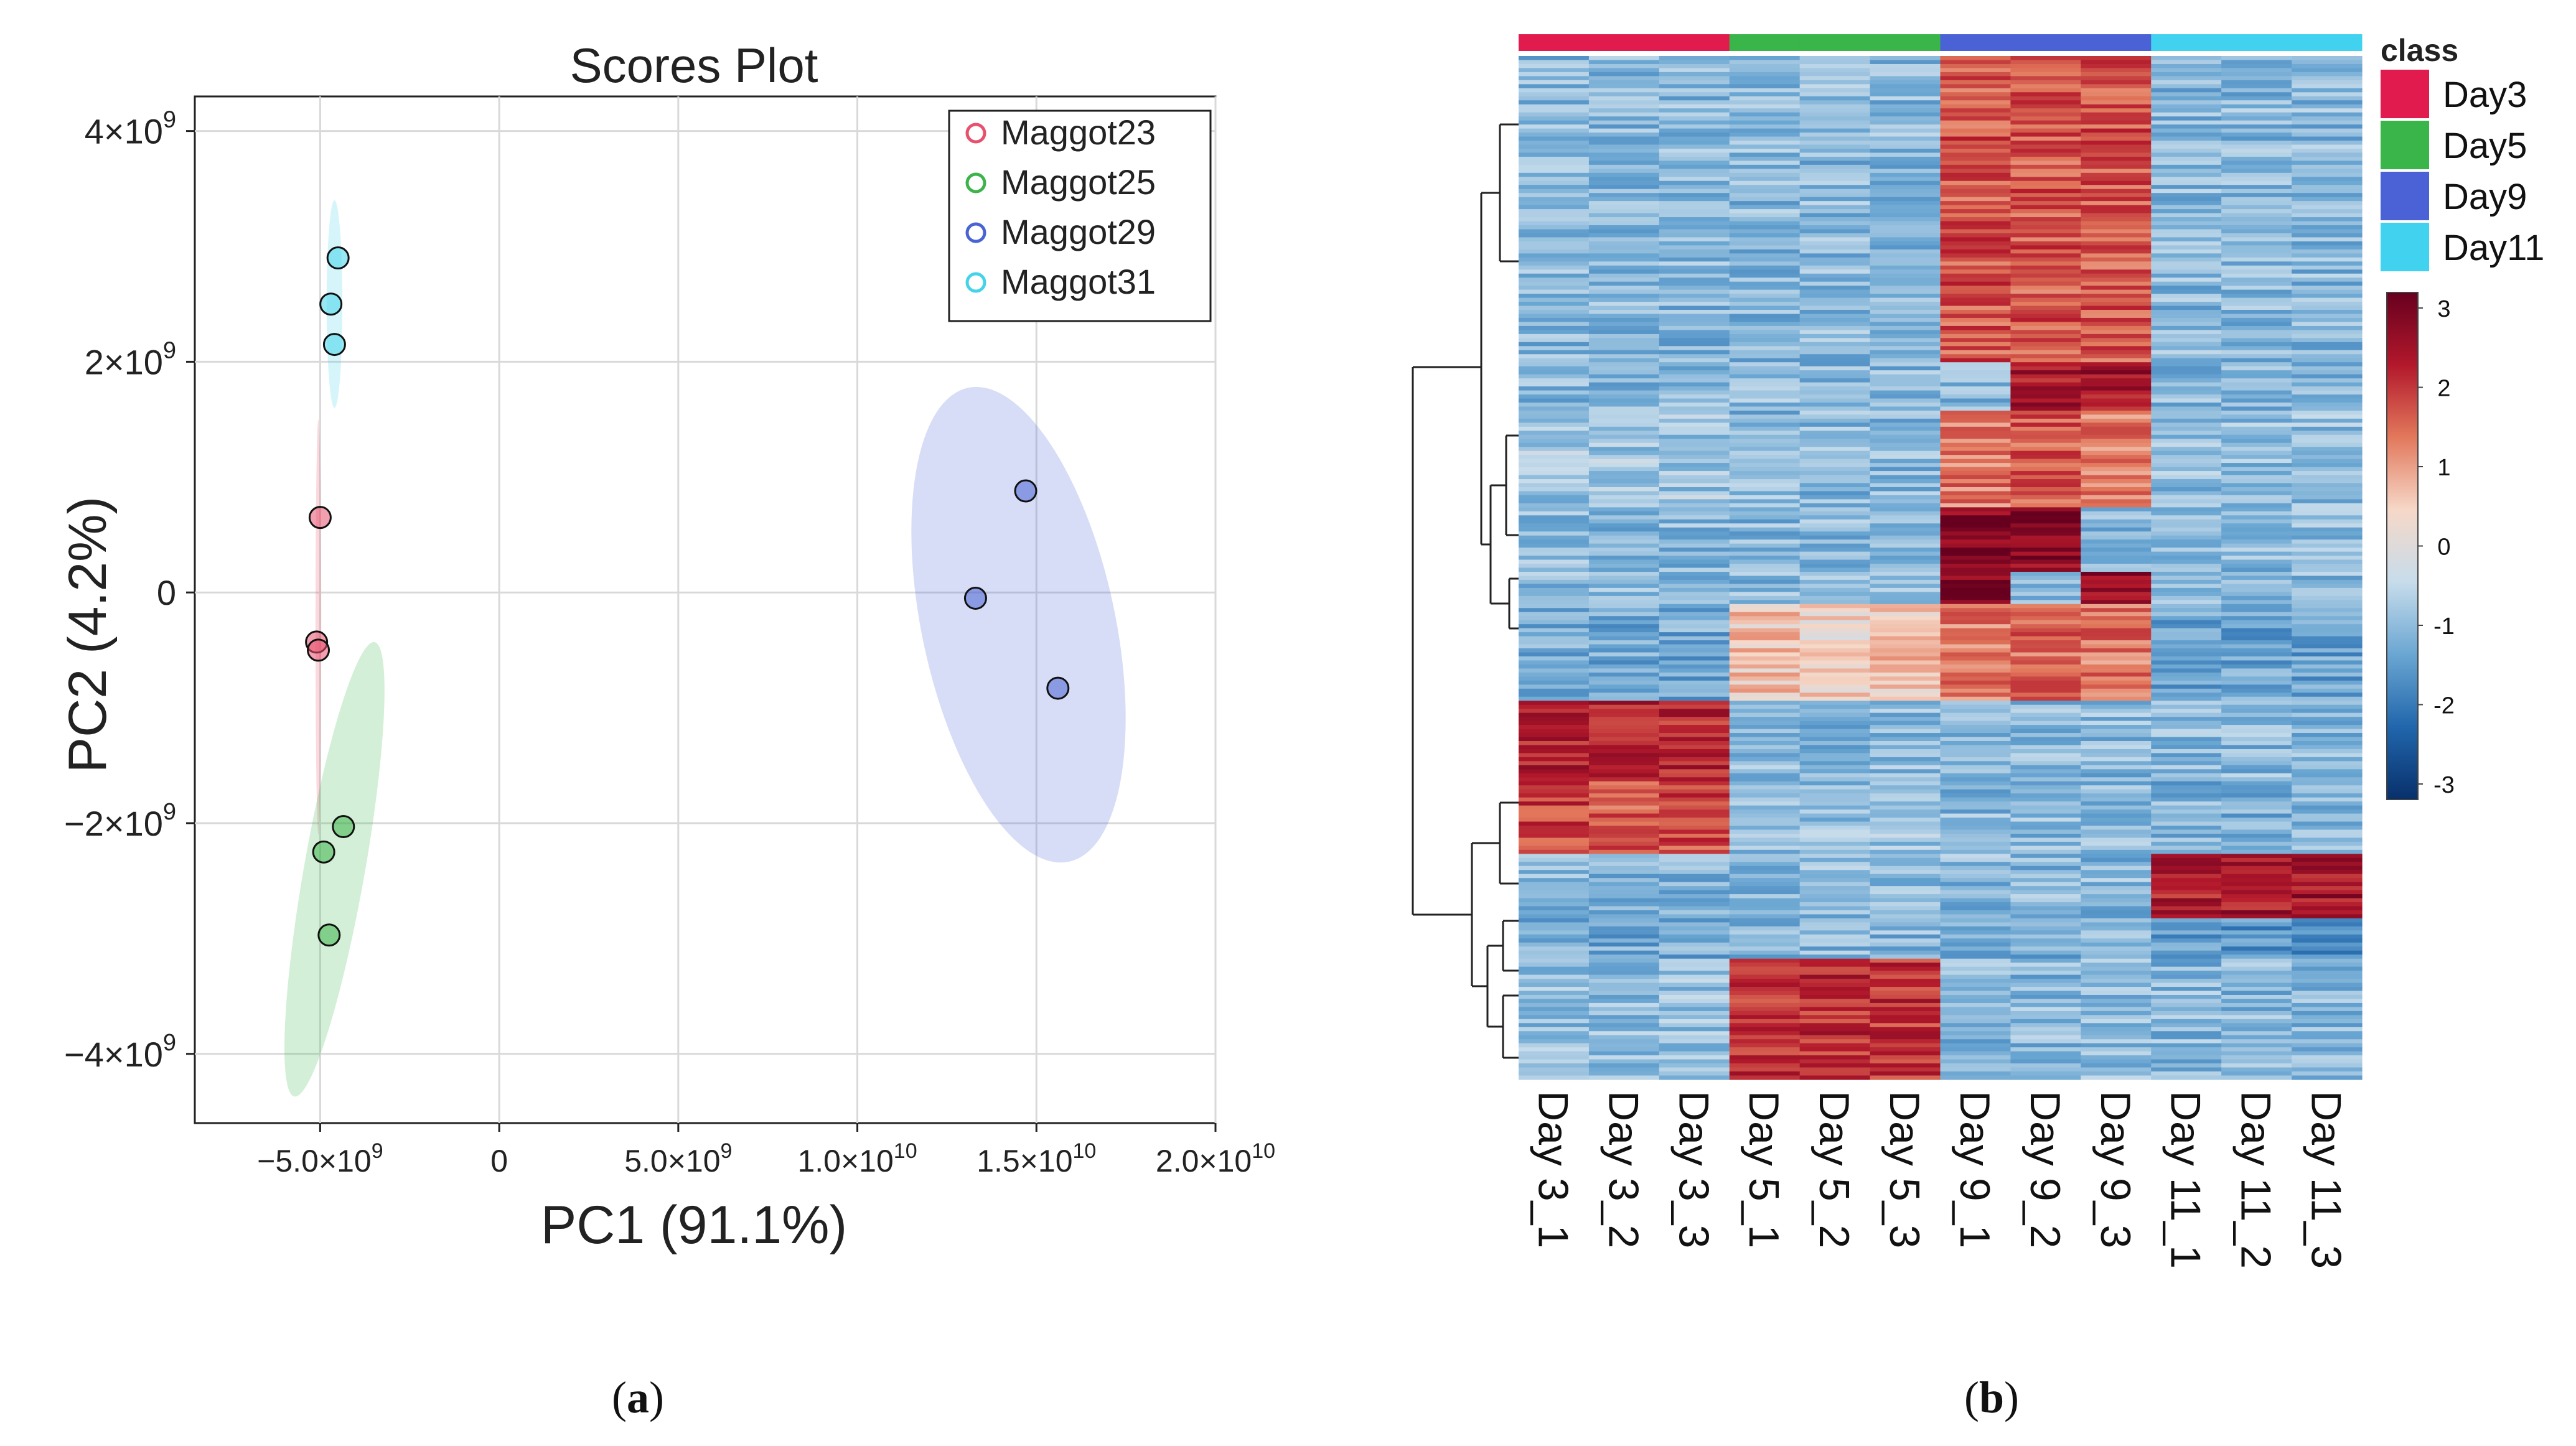  Describe the element at coordinates (2444, 627) in the screenshot. I see `color-scale-label: -1` at that location.